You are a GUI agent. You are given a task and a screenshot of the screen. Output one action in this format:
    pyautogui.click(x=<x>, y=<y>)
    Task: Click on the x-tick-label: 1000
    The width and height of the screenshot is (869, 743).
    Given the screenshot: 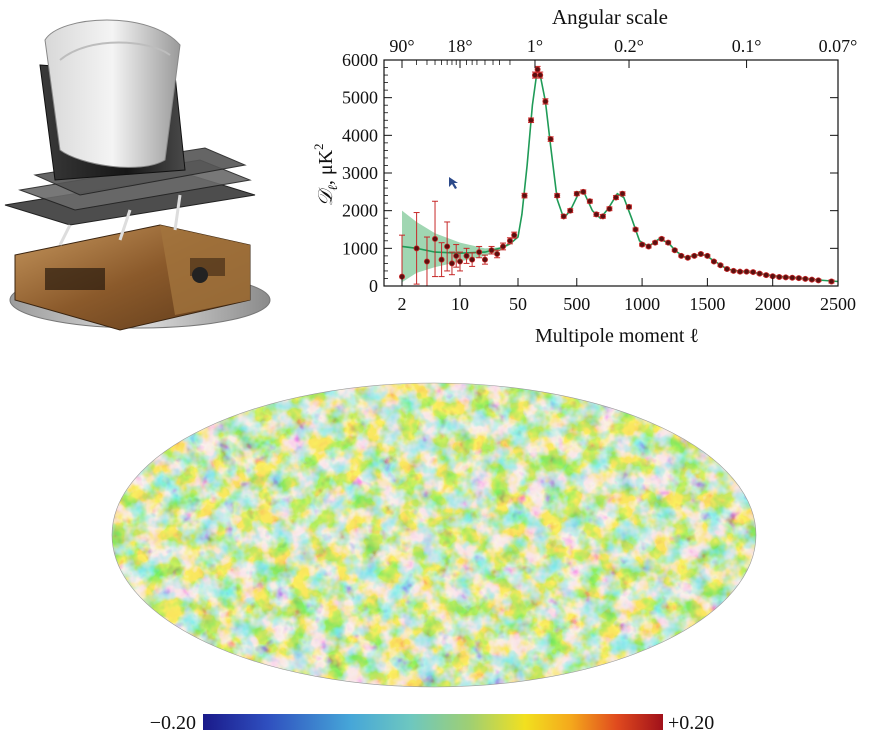 What is the action you would take?
    pyautogui.click(x=642, y=304)
    